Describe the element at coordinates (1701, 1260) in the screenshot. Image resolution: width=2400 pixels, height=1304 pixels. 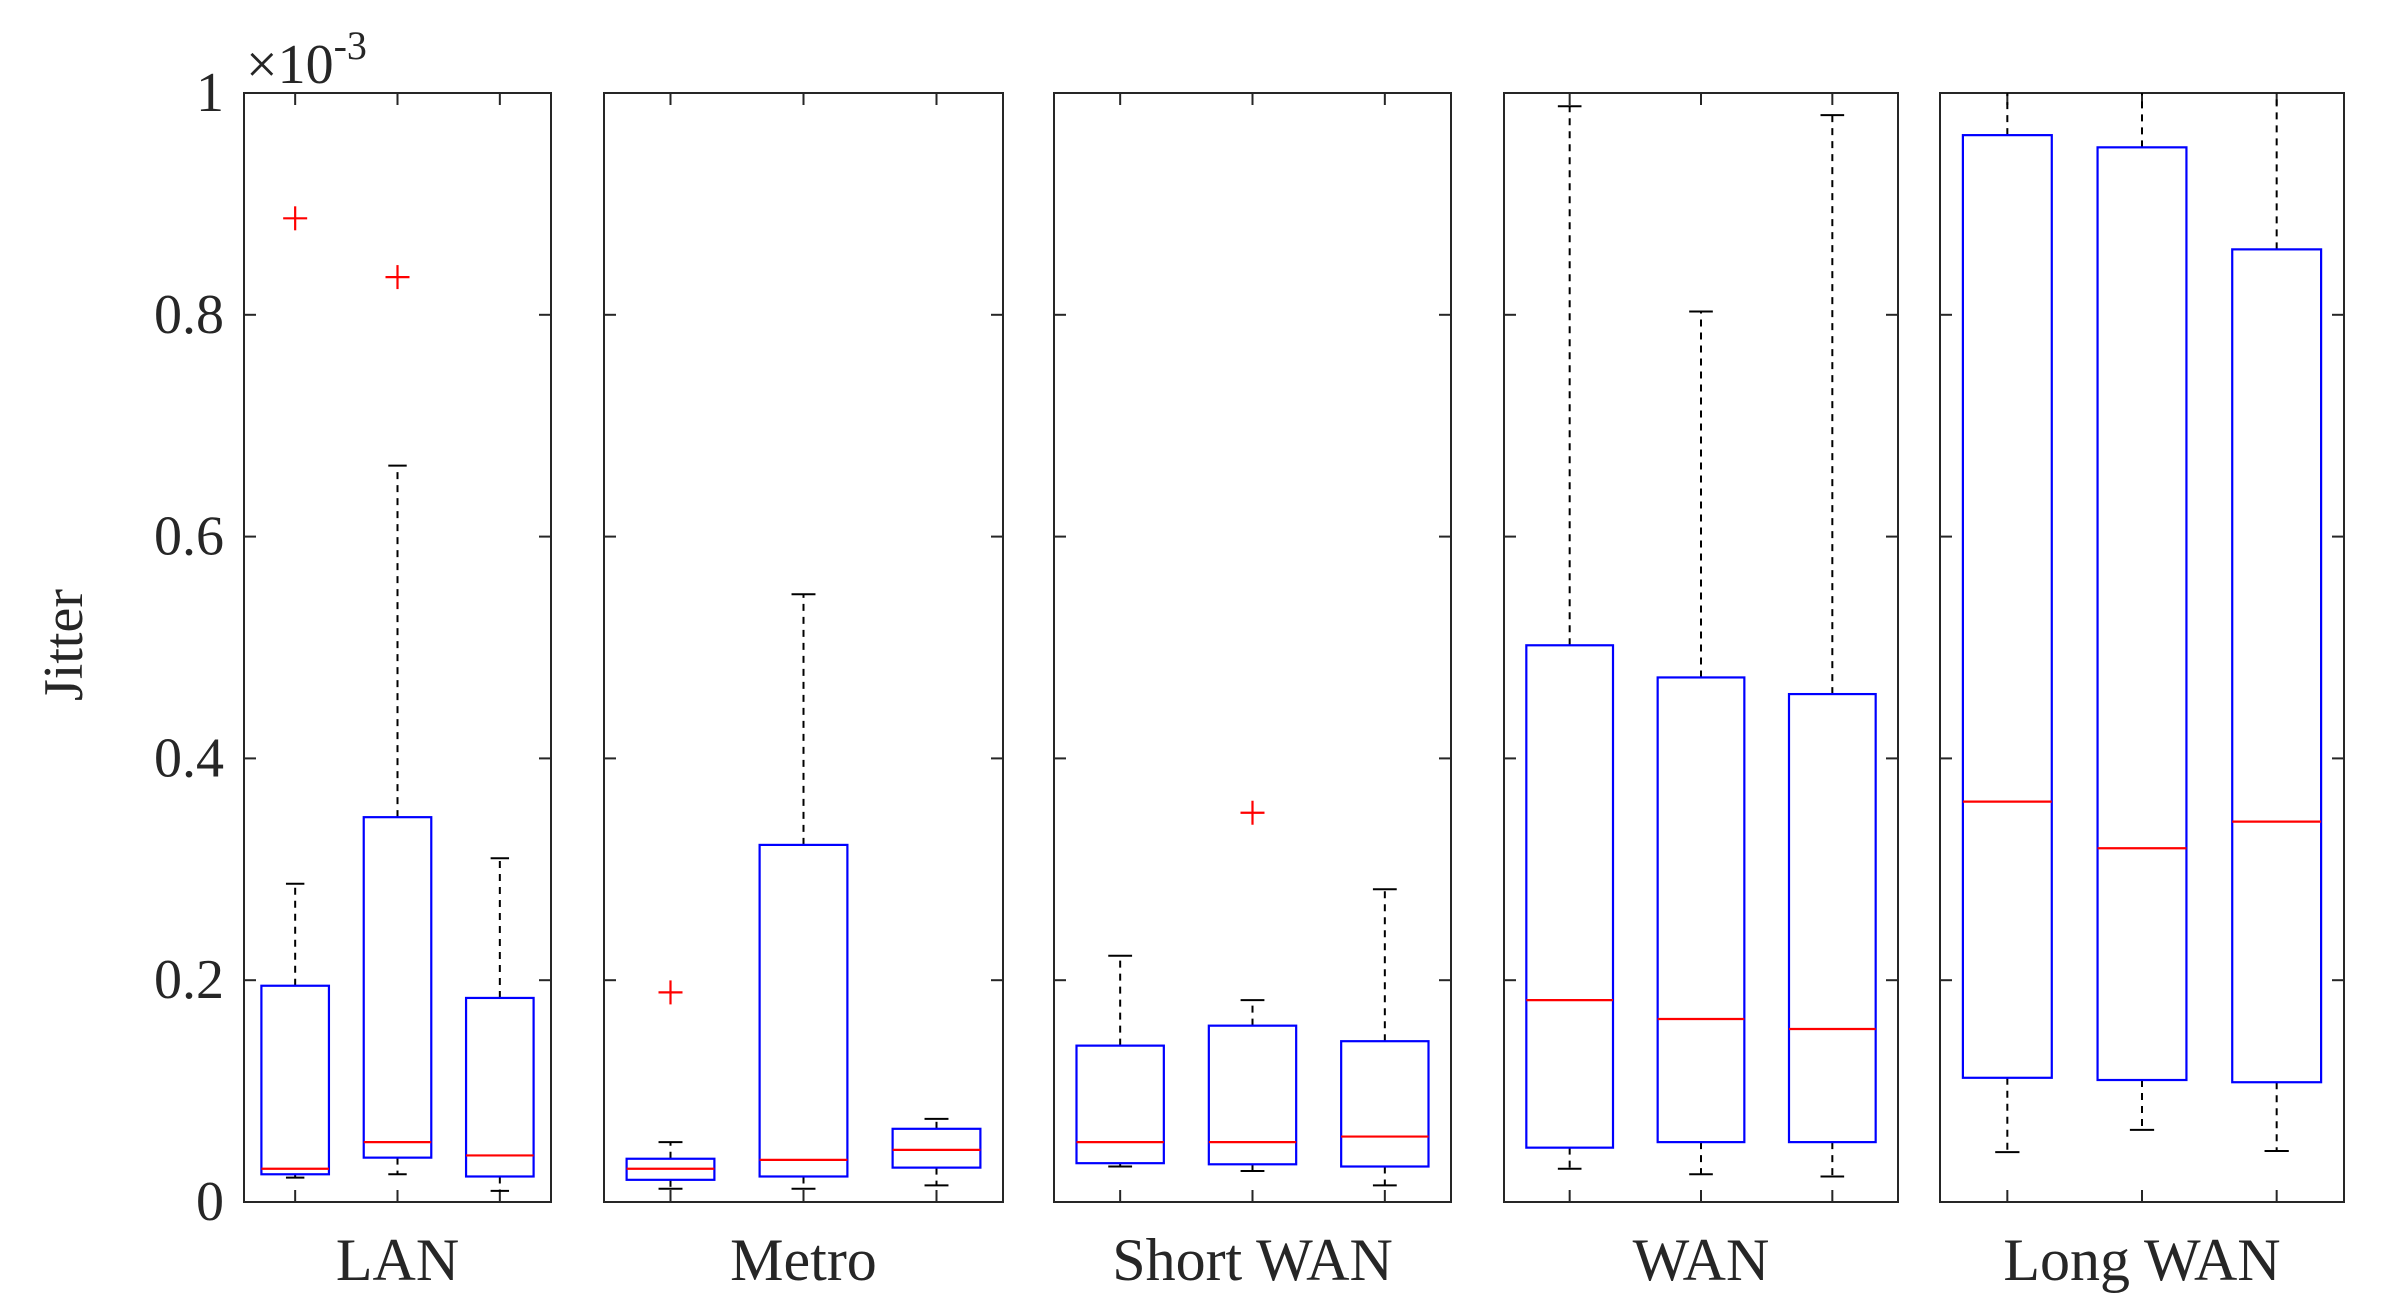
I see `panel-label-wan: WAN` at that location.